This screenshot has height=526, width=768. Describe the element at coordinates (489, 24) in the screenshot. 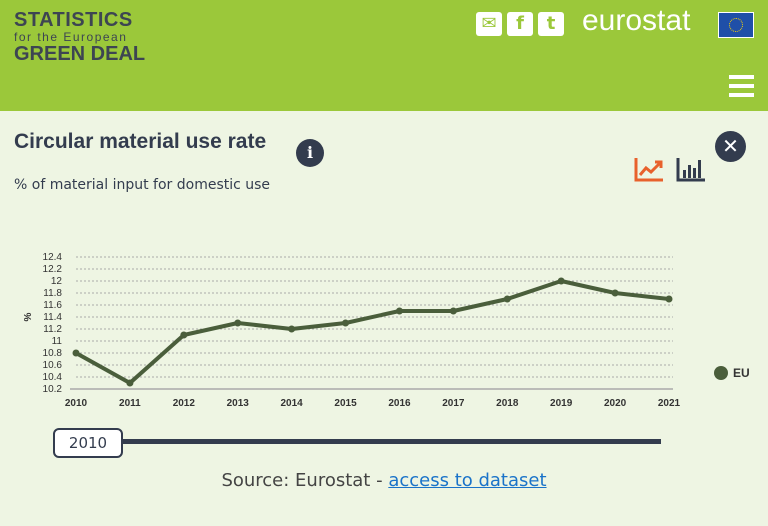

I see `envelope-icon: ✉` at that location.